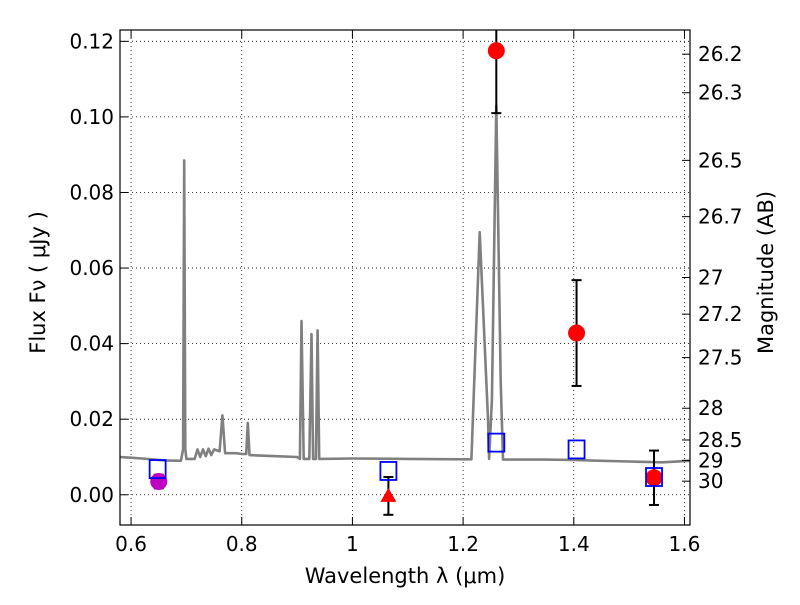 The height and width of the screenshot is (605, 800). Describe the element at coordinates (38, 282) in the screenshot. I see `y-axis-title: Flux Fν ( μJy )` at that location.